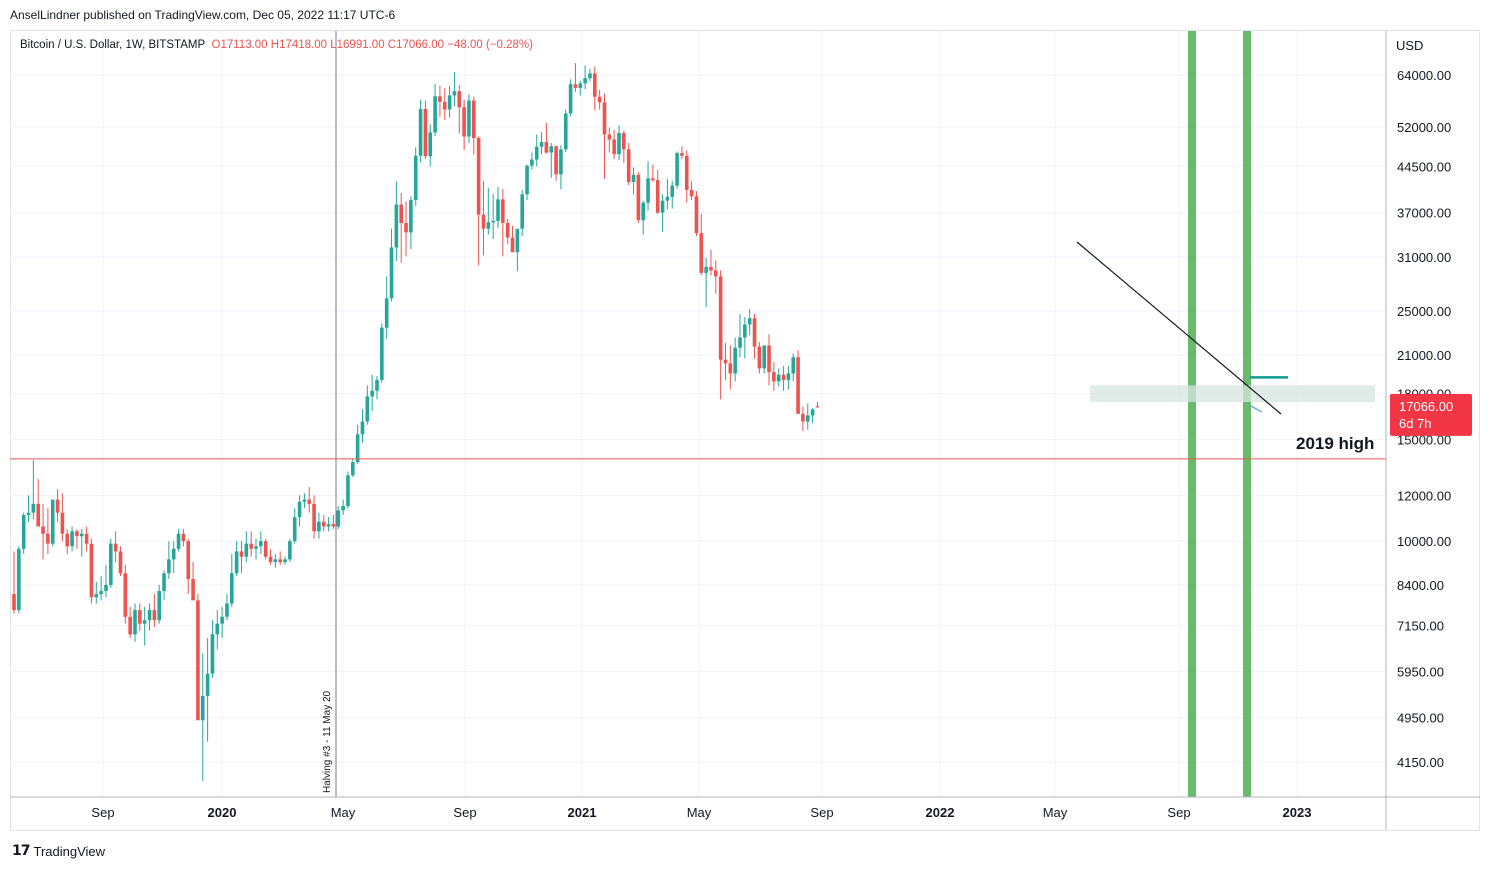  What do you see at coordinates (1247, 414) in the screenshot?
I see `highlight-band` at bounding box center [1247, 414].